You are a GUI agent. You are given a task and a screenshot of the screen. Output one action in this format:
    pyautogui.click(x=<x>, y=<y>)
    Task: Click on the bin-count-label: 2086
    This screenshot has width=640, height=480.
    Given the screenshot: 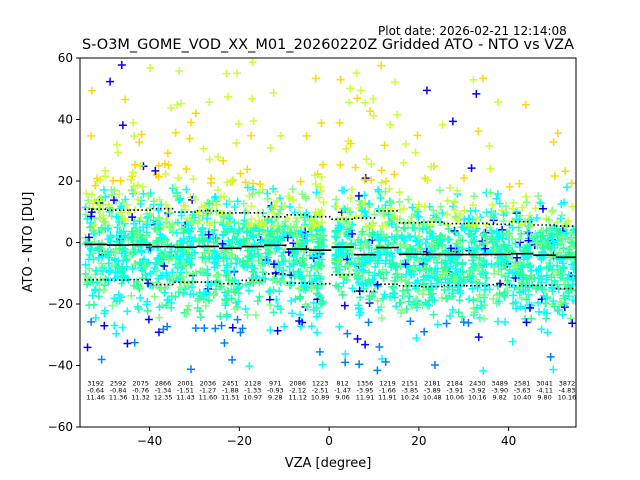 What is the action you would take?
    pyautogui.click(x=297, y=383)
    